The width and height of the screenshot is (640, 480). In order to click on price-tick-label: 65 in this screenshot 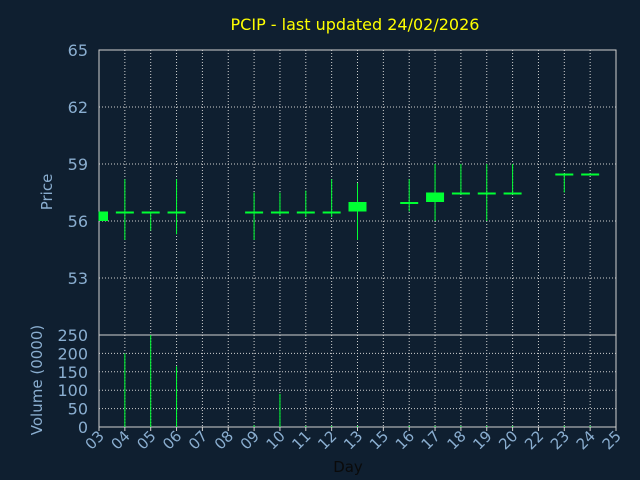, I will do `click(78, 50)`.